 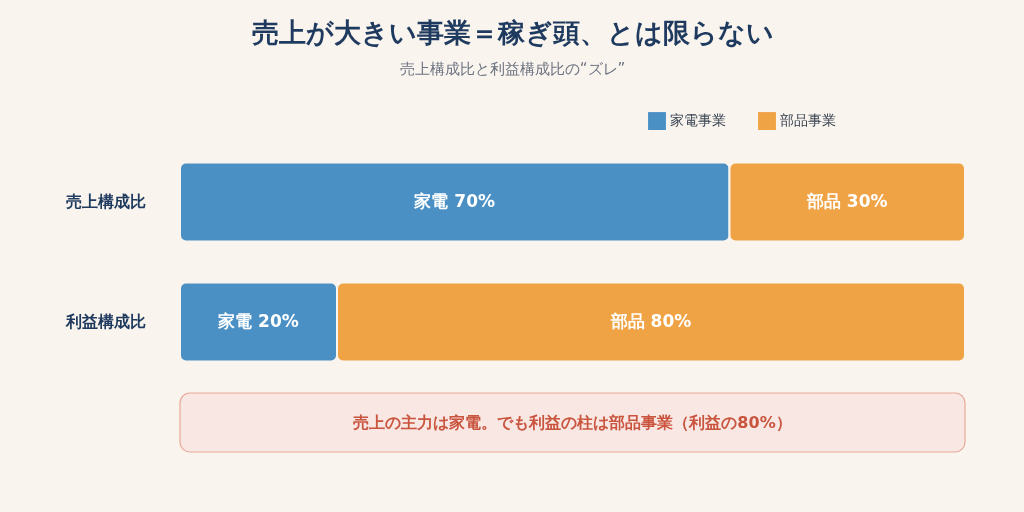 I want to click on y-tick-label: 利益構成比, so click(x=105, y=321).